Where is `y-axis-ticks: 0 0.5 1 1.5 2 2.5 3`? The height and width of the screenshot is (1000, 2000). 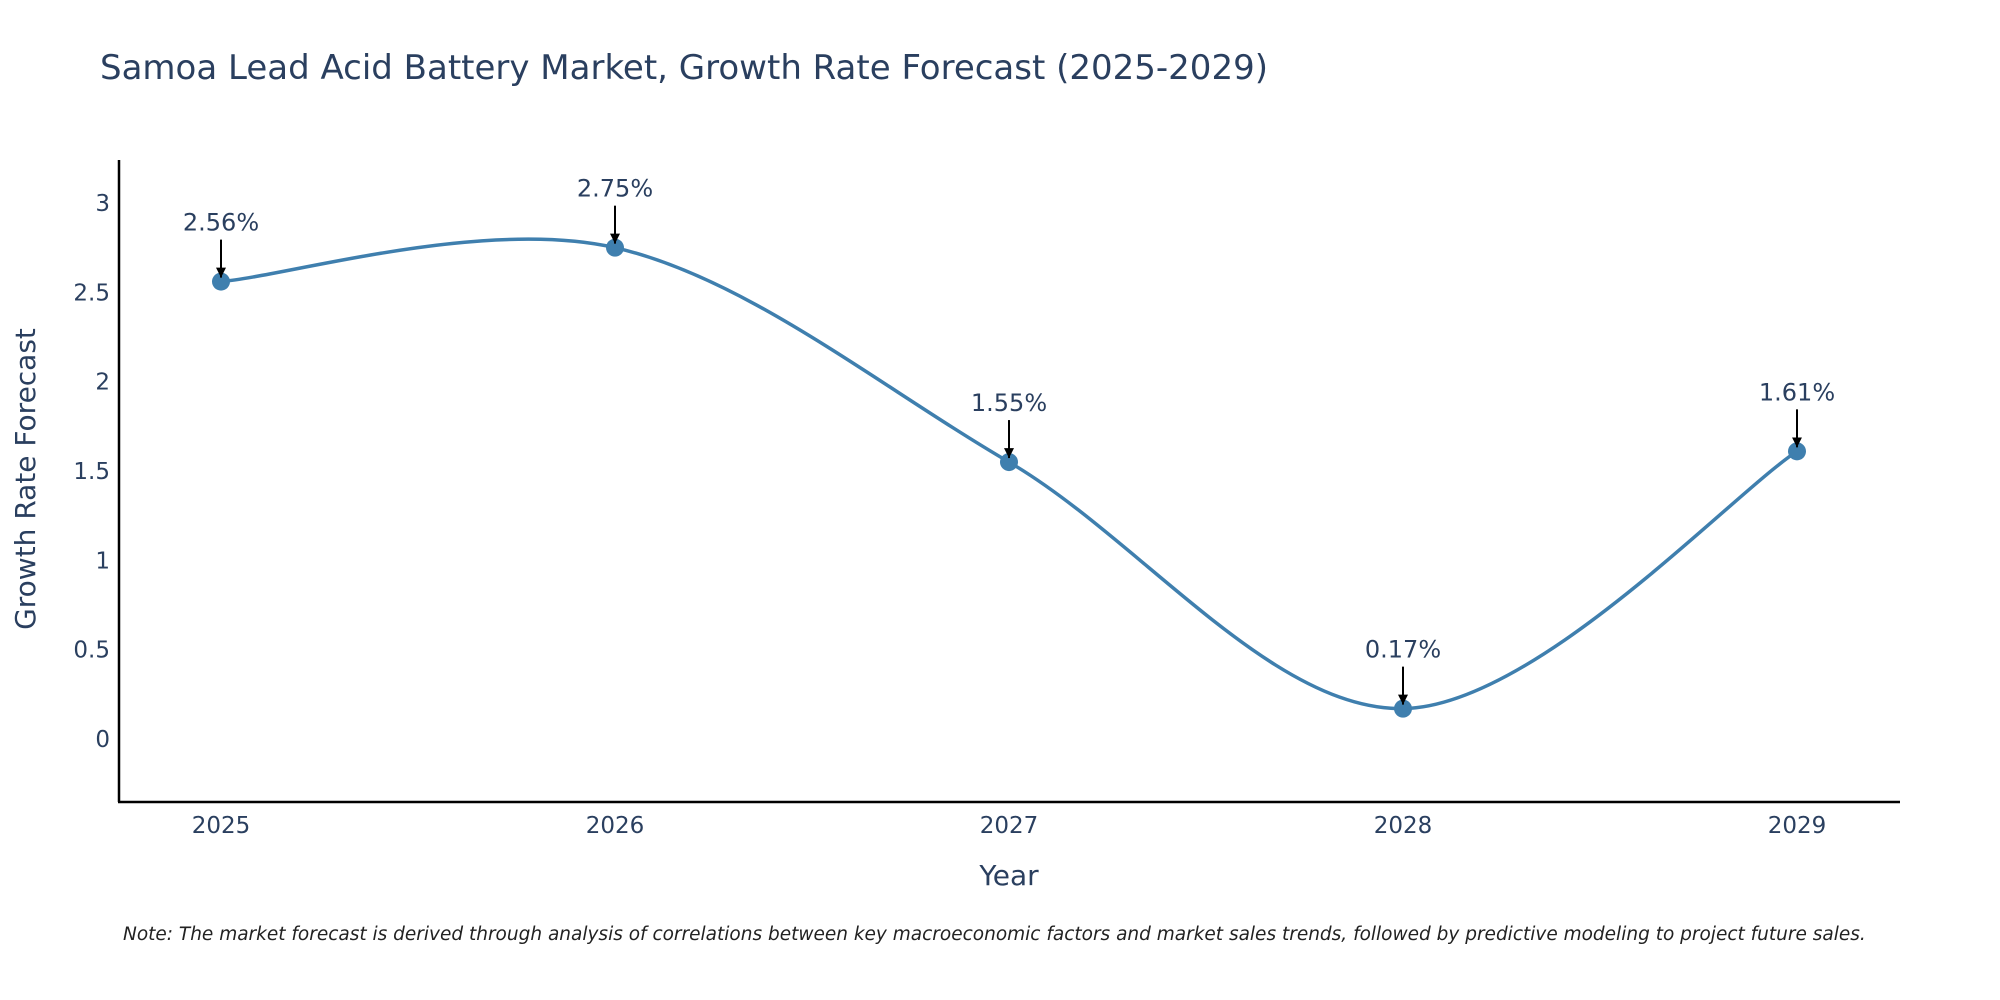 y-axis-ticks: 0 0.5 1 1.5 2 2.5 3 is located at coordinates (91, 472).